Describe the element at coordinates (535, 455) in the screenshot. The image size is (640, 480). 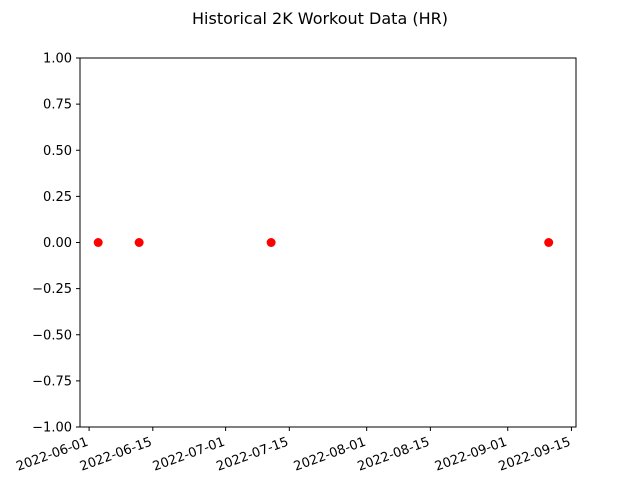
I see `x-tick-label: 2022-09-15` at that location.